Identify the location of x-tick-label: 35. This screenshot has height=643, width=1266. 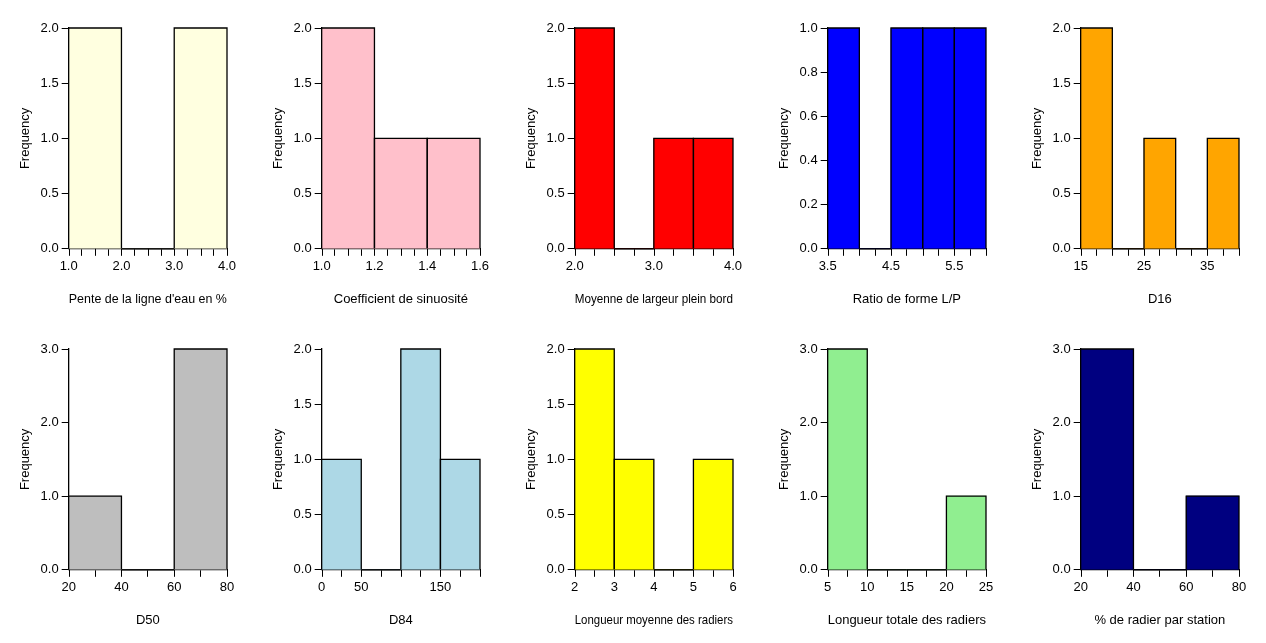
(1207, 266).